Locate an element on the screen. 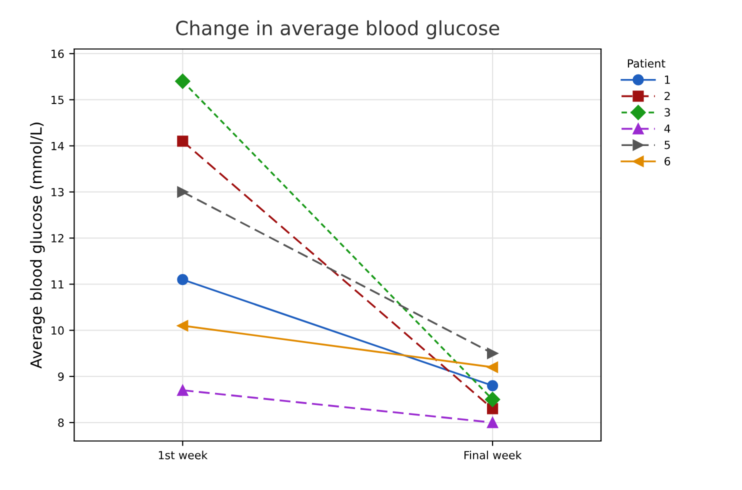 This screenshot has height=490, width=742. y-axis-title: Average blood glucose (mmol/L) is located at coordinates (37, 245).